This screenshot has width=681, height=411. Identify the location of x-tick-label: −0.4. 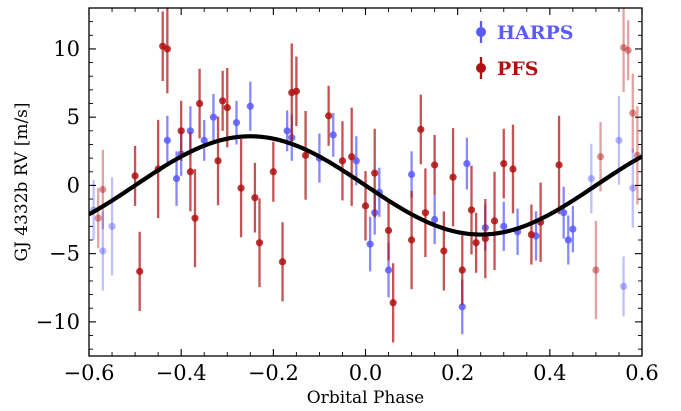
(181, 373).